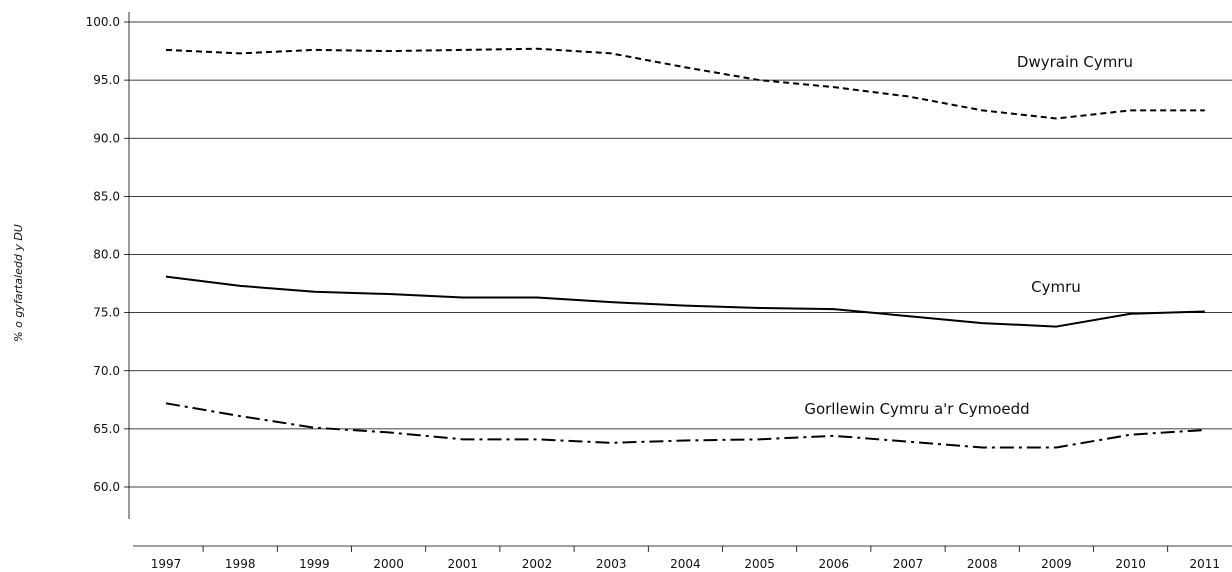  I want to click on x-tick-label: 2001, so click(463, 564).